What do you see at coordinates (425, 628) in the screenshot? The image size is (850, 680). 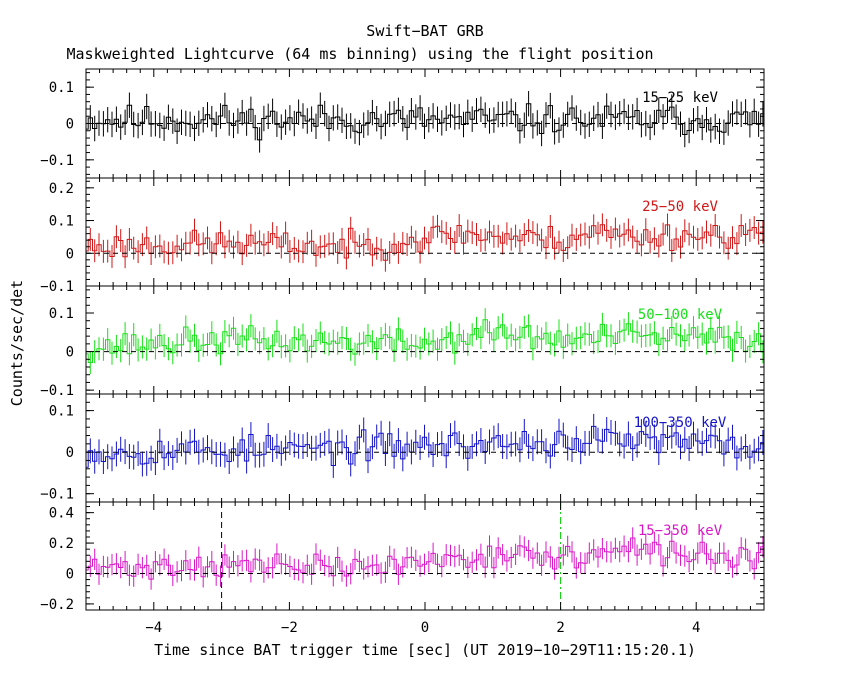 I see `x-tick-label: 0` at bounding box center [425, 628].